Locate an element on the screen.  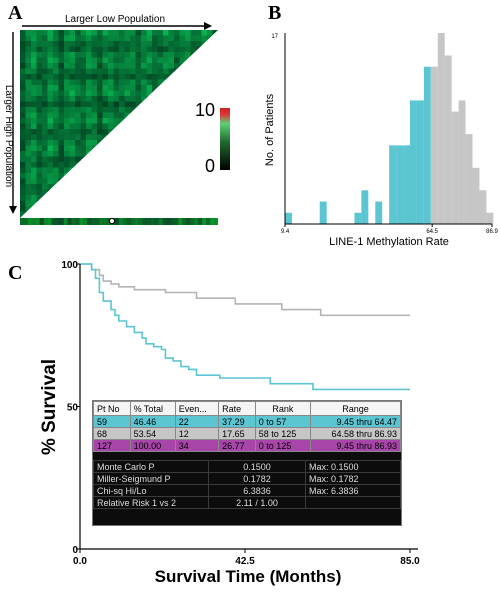
cell-range: 9.45 thru 64.47 is located at coordinates (355, 421).